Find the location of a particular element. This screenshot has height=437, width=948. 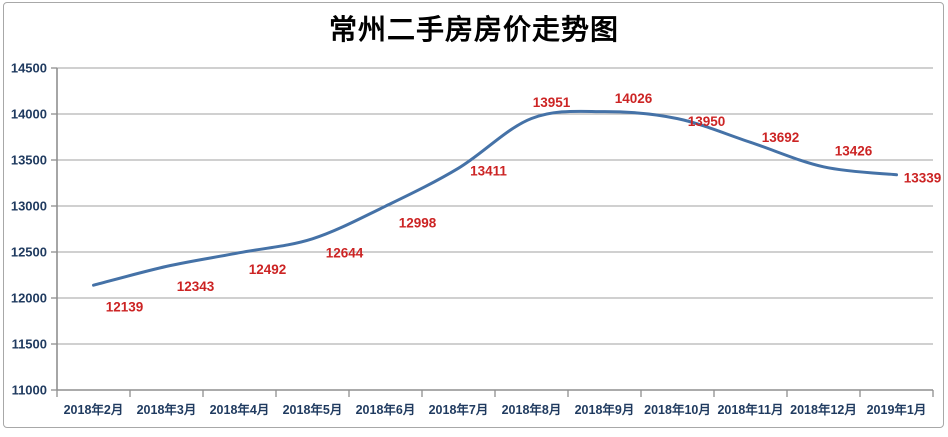

data-label: 12139 is located at coordinates (125, 307).